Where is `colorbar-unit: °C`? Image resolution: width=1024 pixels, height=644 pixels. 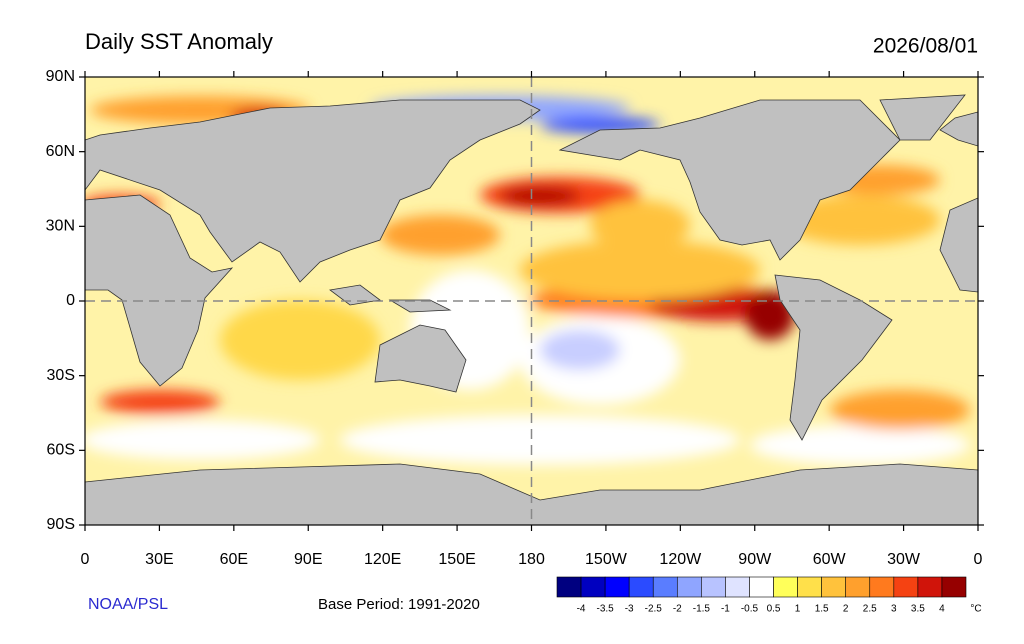 colorbar-unit: °C is located at coordinates (975, 609).